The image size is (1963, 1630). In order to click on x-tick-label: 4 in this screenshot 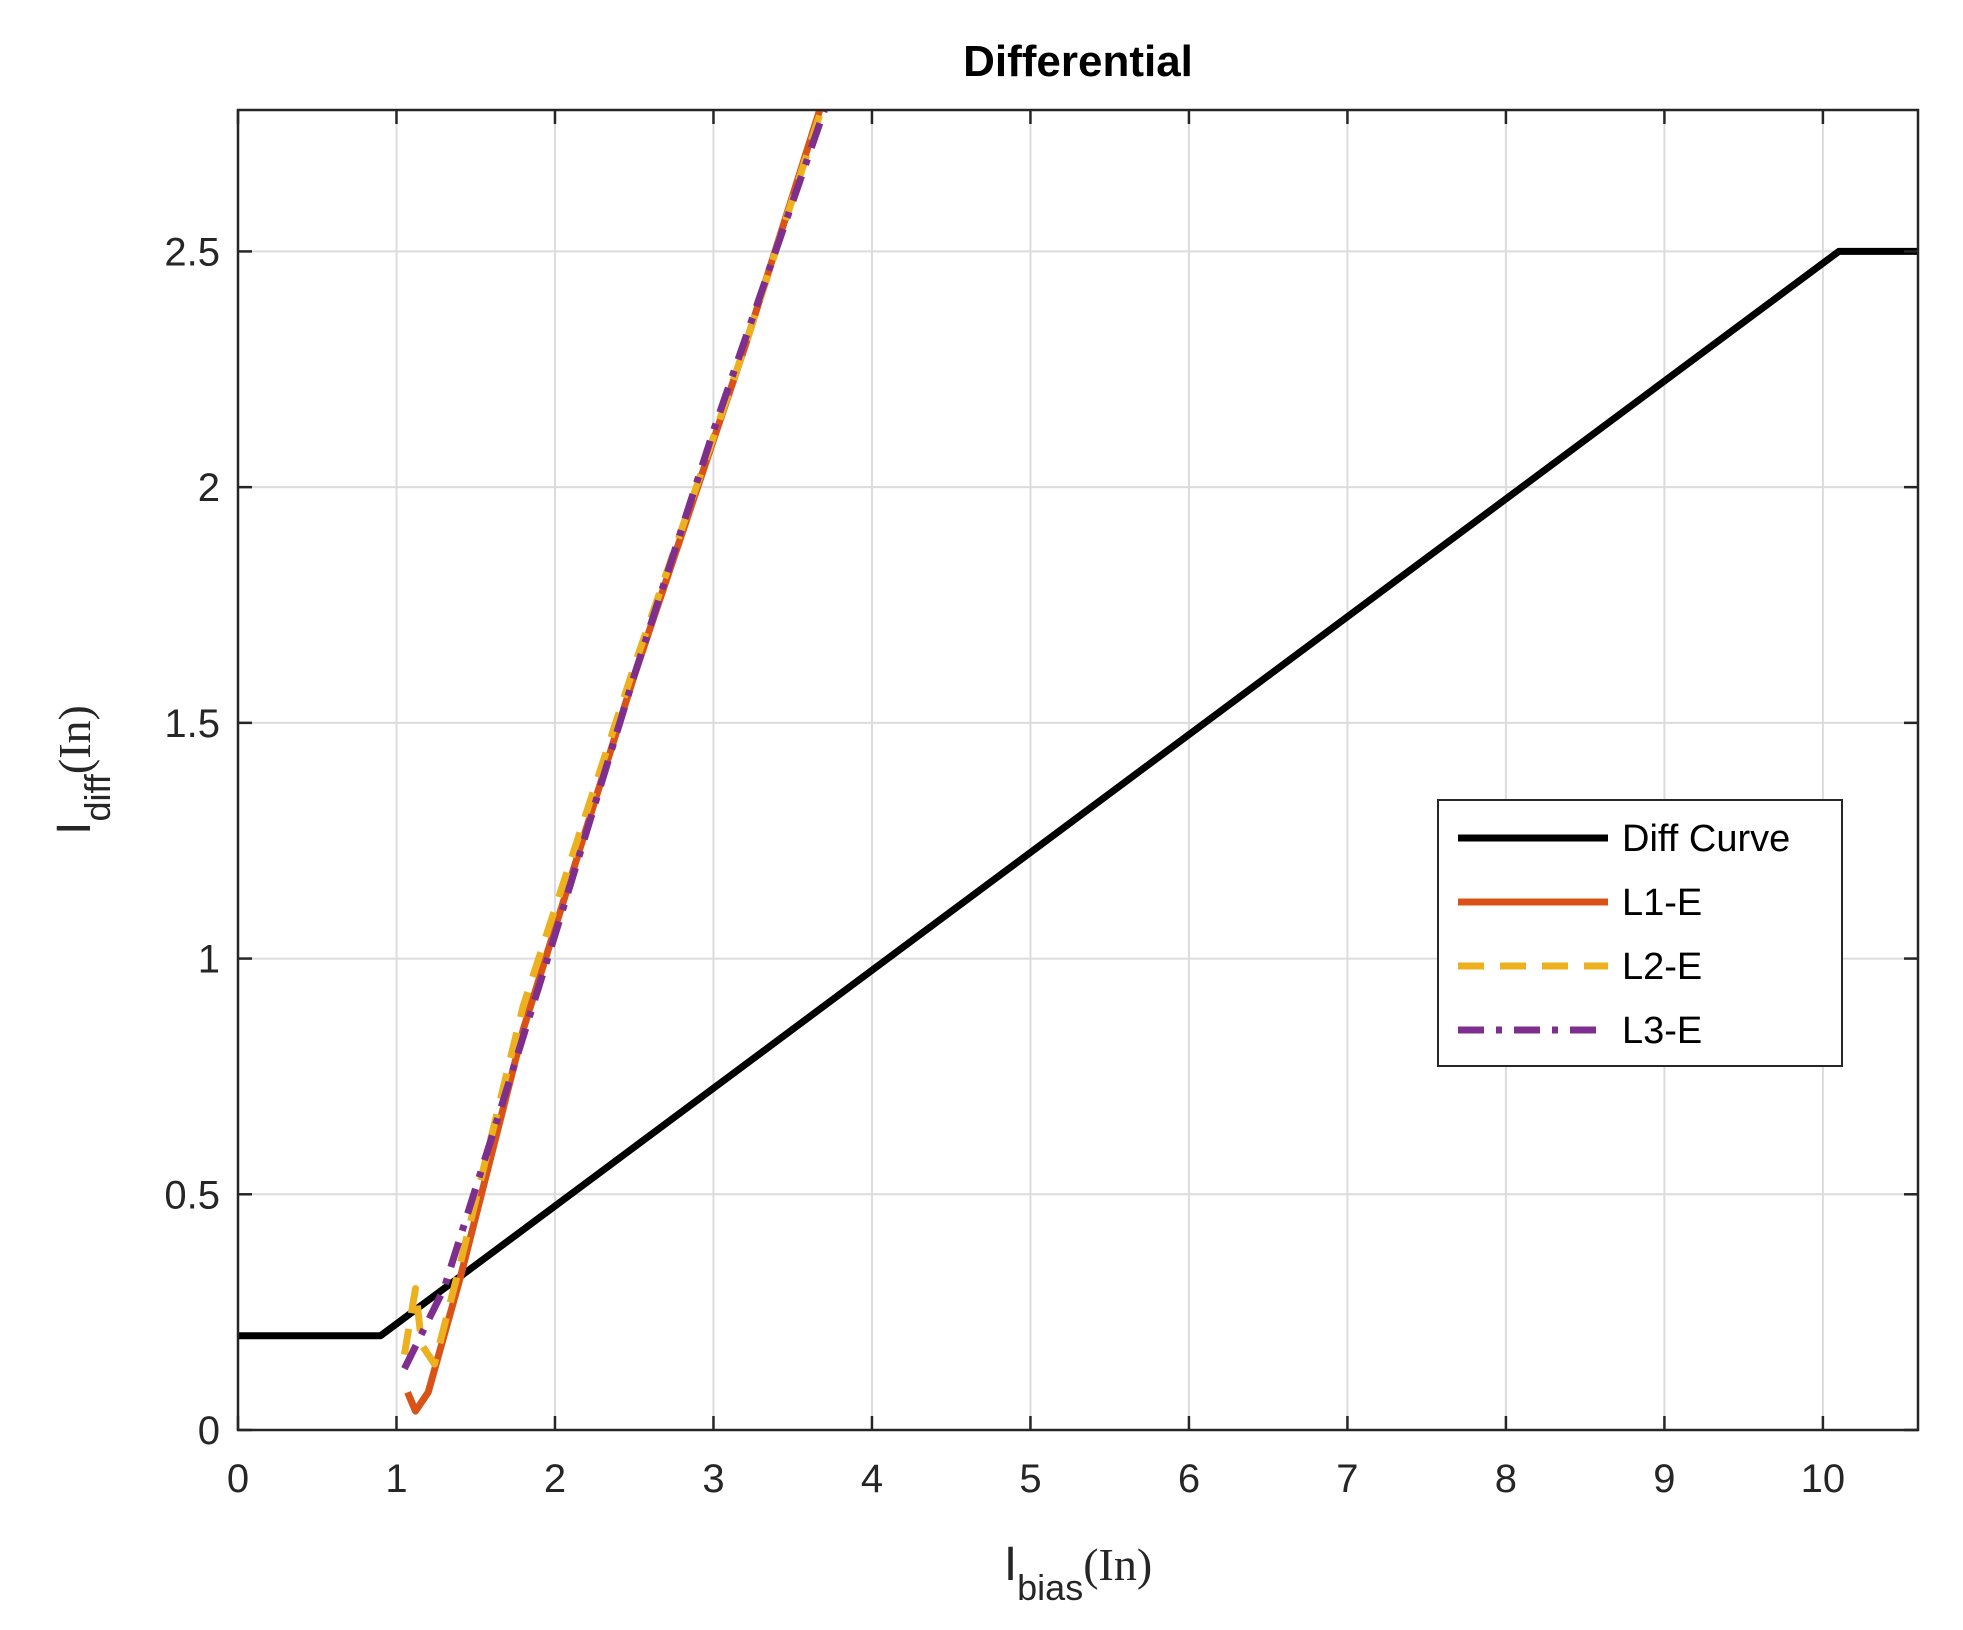, I will do `click(872, 1479)`.